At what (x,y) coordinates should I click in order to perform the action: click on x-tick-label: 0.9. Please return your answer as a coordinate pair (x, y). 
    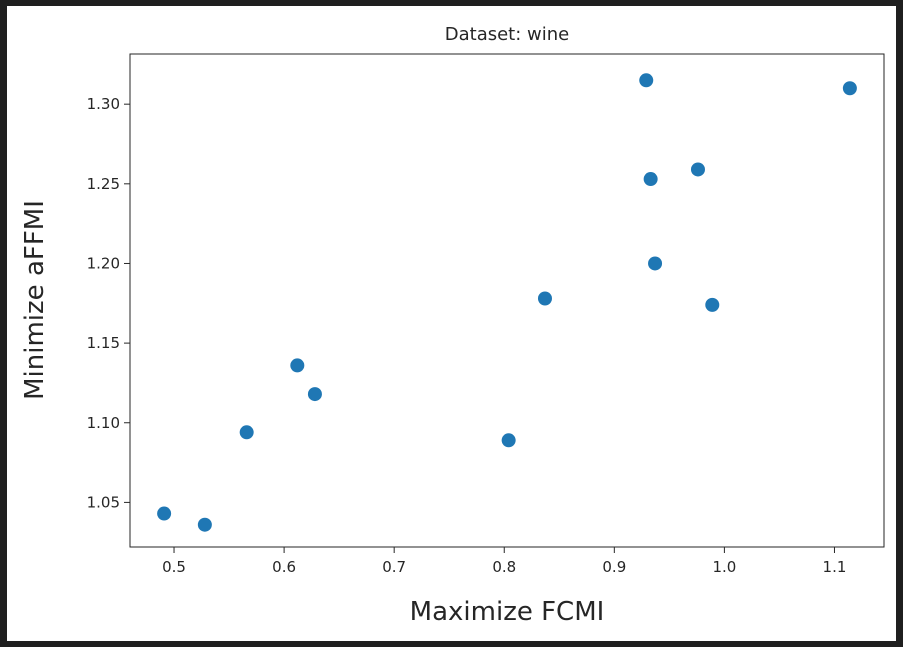
    Looking at the image, I should click on (614, 567).